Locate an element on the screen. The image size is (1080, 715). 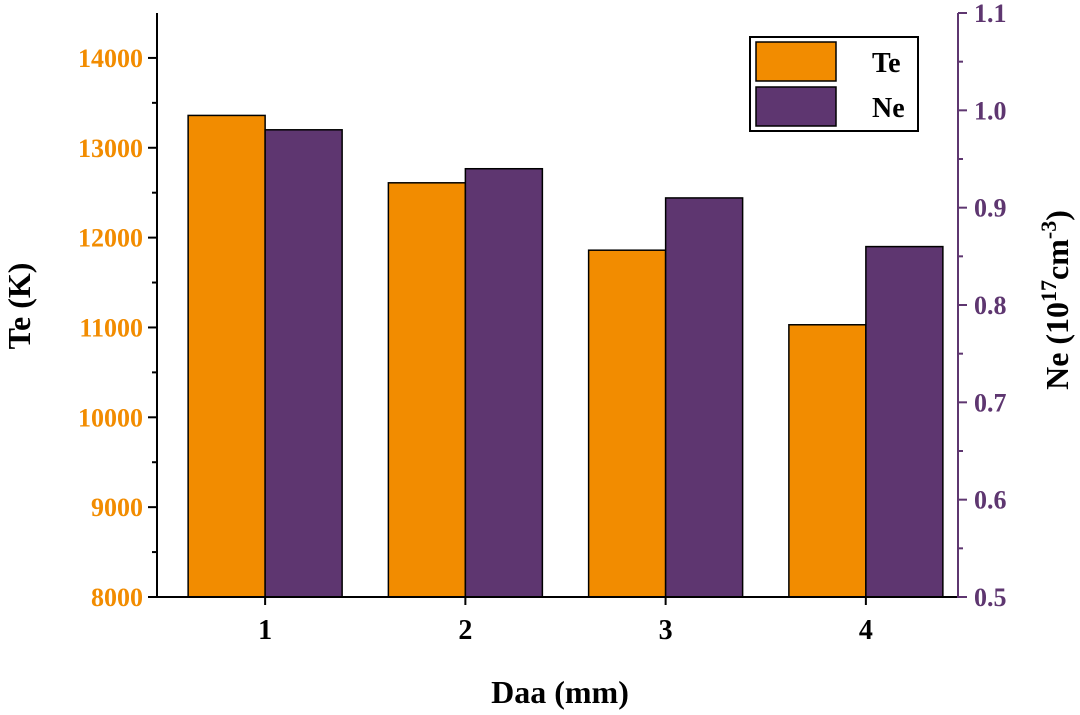
legend-label-te: Te is located at coordinates (886, 63).